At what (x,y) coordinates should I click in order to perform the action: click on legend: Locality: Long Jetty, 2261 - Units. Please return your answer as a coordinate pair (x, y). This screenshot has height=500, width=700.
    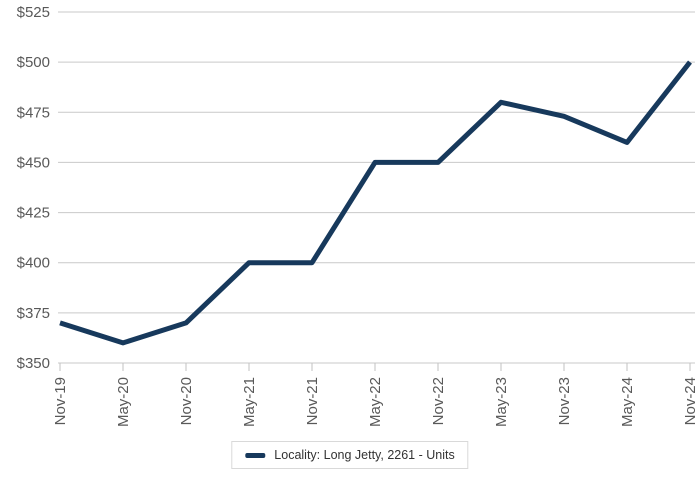
    Looking at the image, I should click on (350, 455).